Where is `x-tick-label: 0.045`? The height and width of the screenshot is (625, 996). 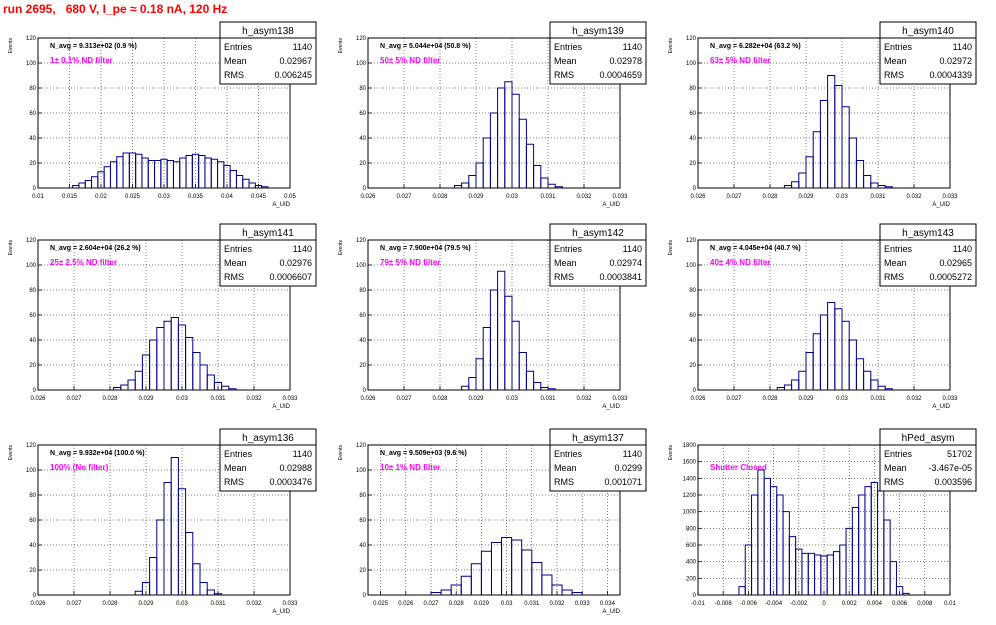 x-tick-label: 0.045 is located at coordinates (259, 197).